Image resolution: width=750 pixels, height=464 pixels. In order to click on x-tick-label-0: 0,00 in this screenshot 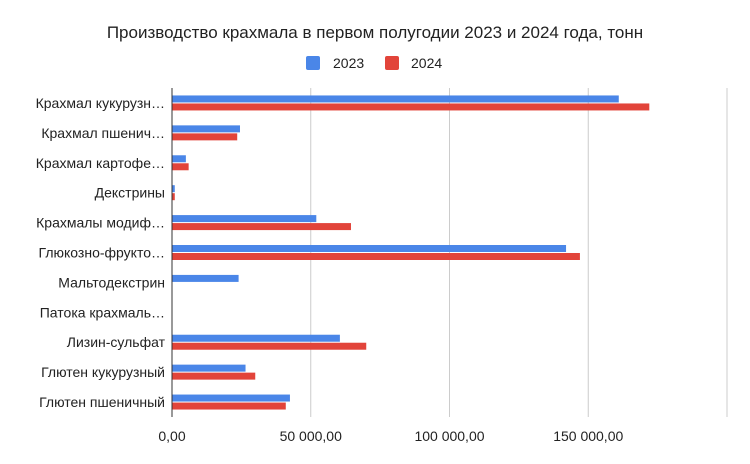, I will do `click(171, 436)`.